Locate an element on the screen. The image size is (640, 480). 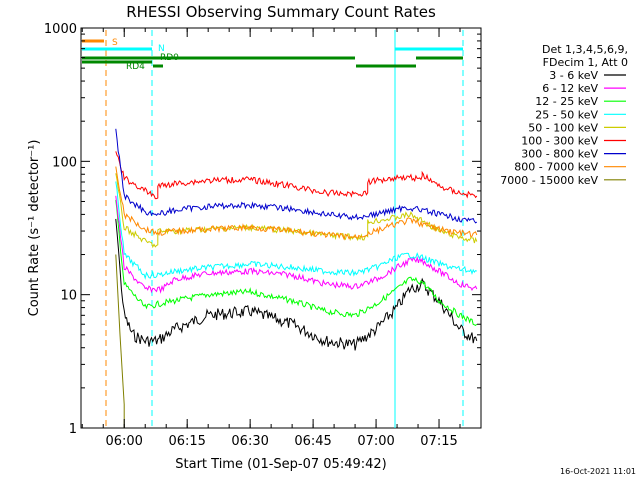
series-6-12-kev is located at coordinates (296, 244).